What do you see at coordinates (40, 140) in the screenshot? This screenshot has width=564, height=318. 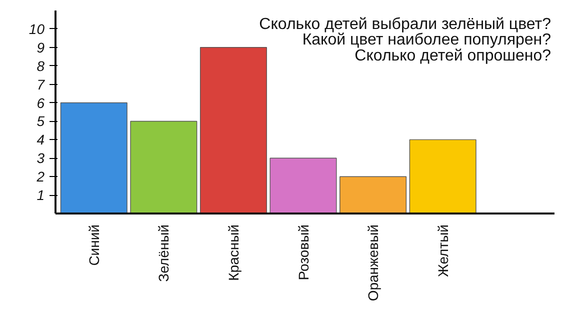 I see `y-tick-label: 4` at bounding box center [40, 140].